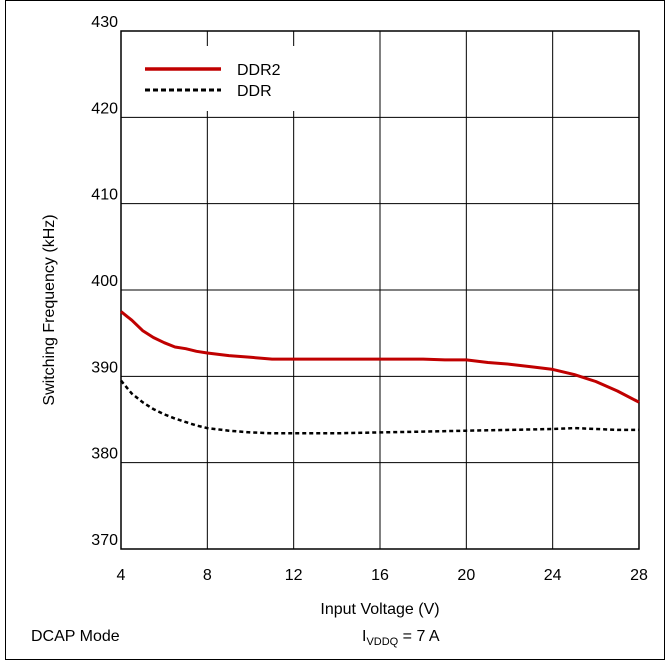  What do you see at coordinates (104, 108) in the screenshot?
I see `y-tick-label: 420` at bounding box center [104, 108].